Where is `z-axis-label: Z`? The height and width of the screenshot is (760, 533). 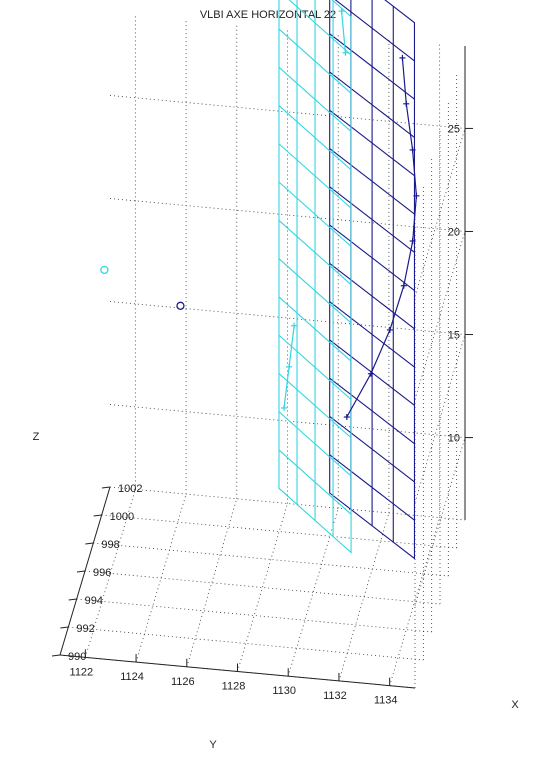
z-axis-label: Z is located at coordinates (36, 437).